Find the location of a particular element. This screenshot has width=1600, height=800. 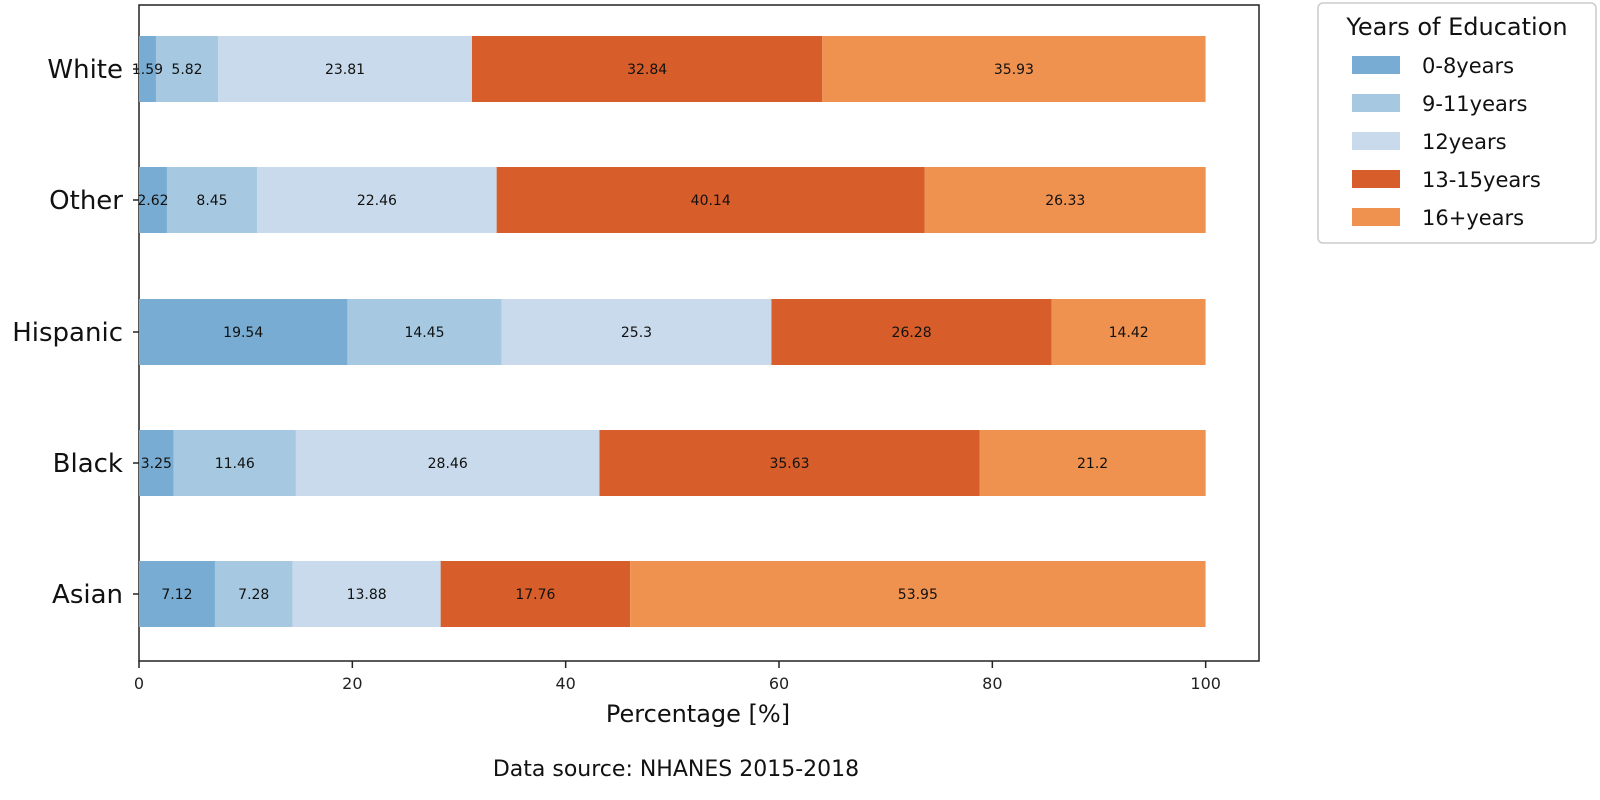

data-label: 32.84 is located at coordinates (647, 70).